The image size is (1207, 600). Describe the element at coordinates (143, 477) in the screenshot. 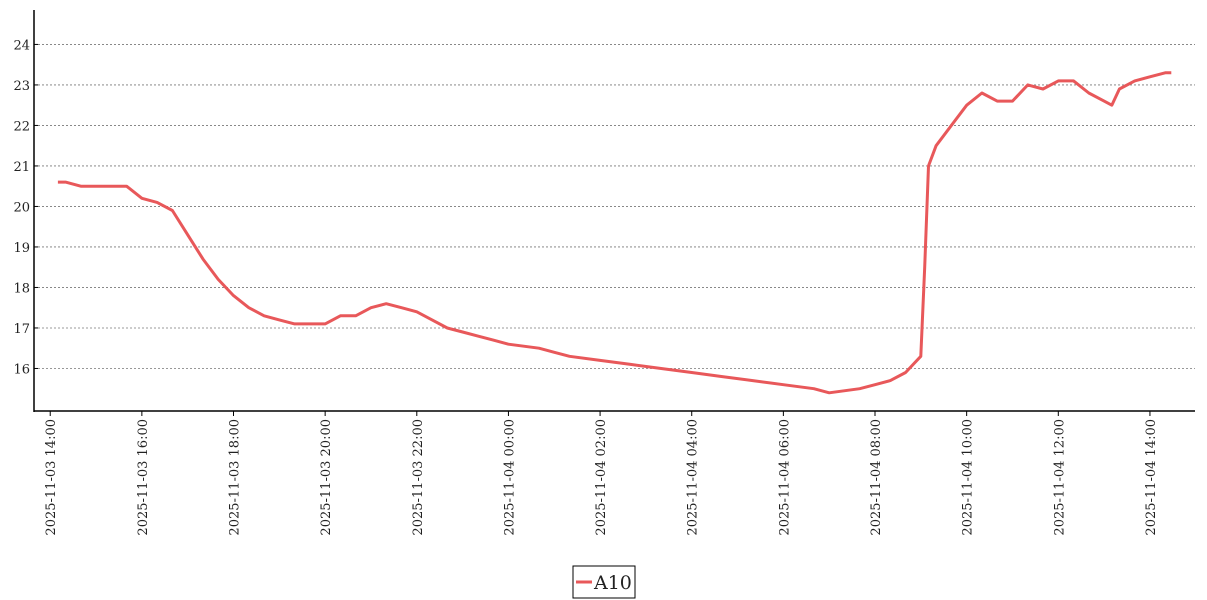

I see `x-tick-label: 2025-11-03 16:00` at that location.